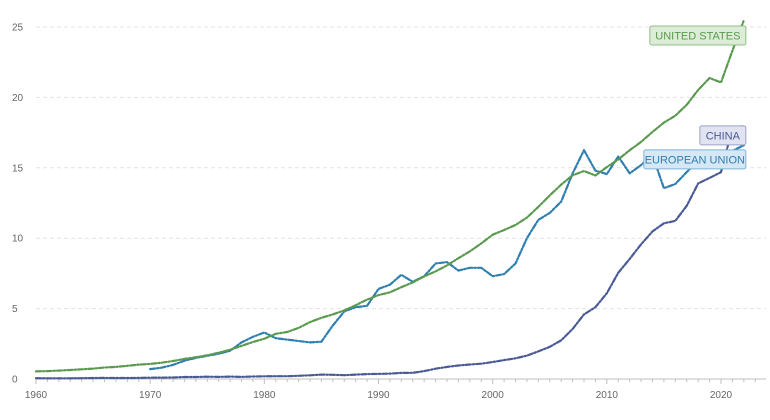  I want to click on x-tick-label-1980: 1980, so click(264, 395).